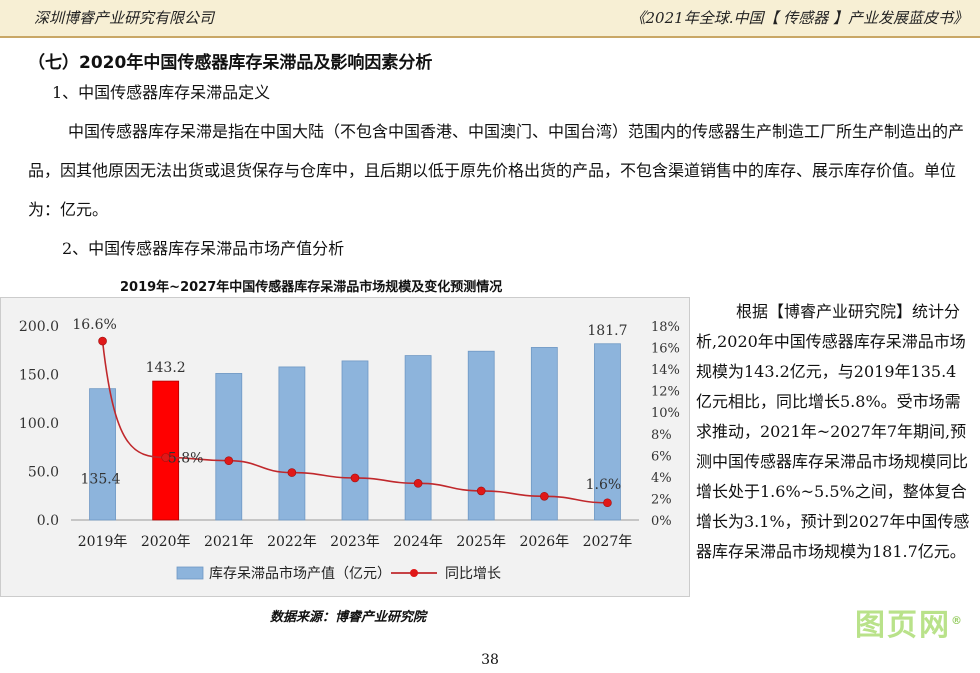  I want to click on page-header: 深圳博睿产业研究有限公司 《2021年全球.中国【 传感器 】产业发展蓝皮书》, so click(490, 19).